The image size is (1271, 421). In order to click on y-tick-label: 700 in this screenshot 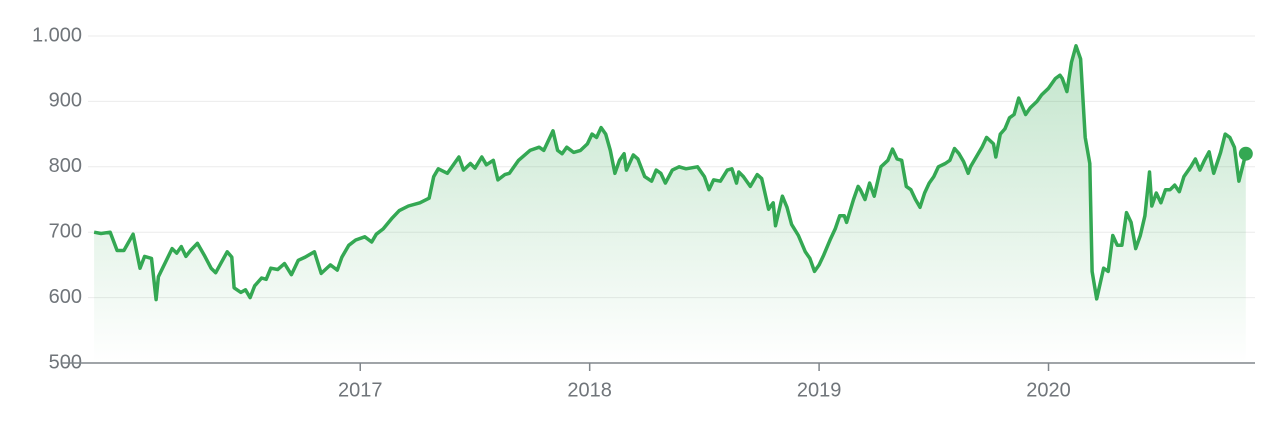, I will do `click(65, 231)`.